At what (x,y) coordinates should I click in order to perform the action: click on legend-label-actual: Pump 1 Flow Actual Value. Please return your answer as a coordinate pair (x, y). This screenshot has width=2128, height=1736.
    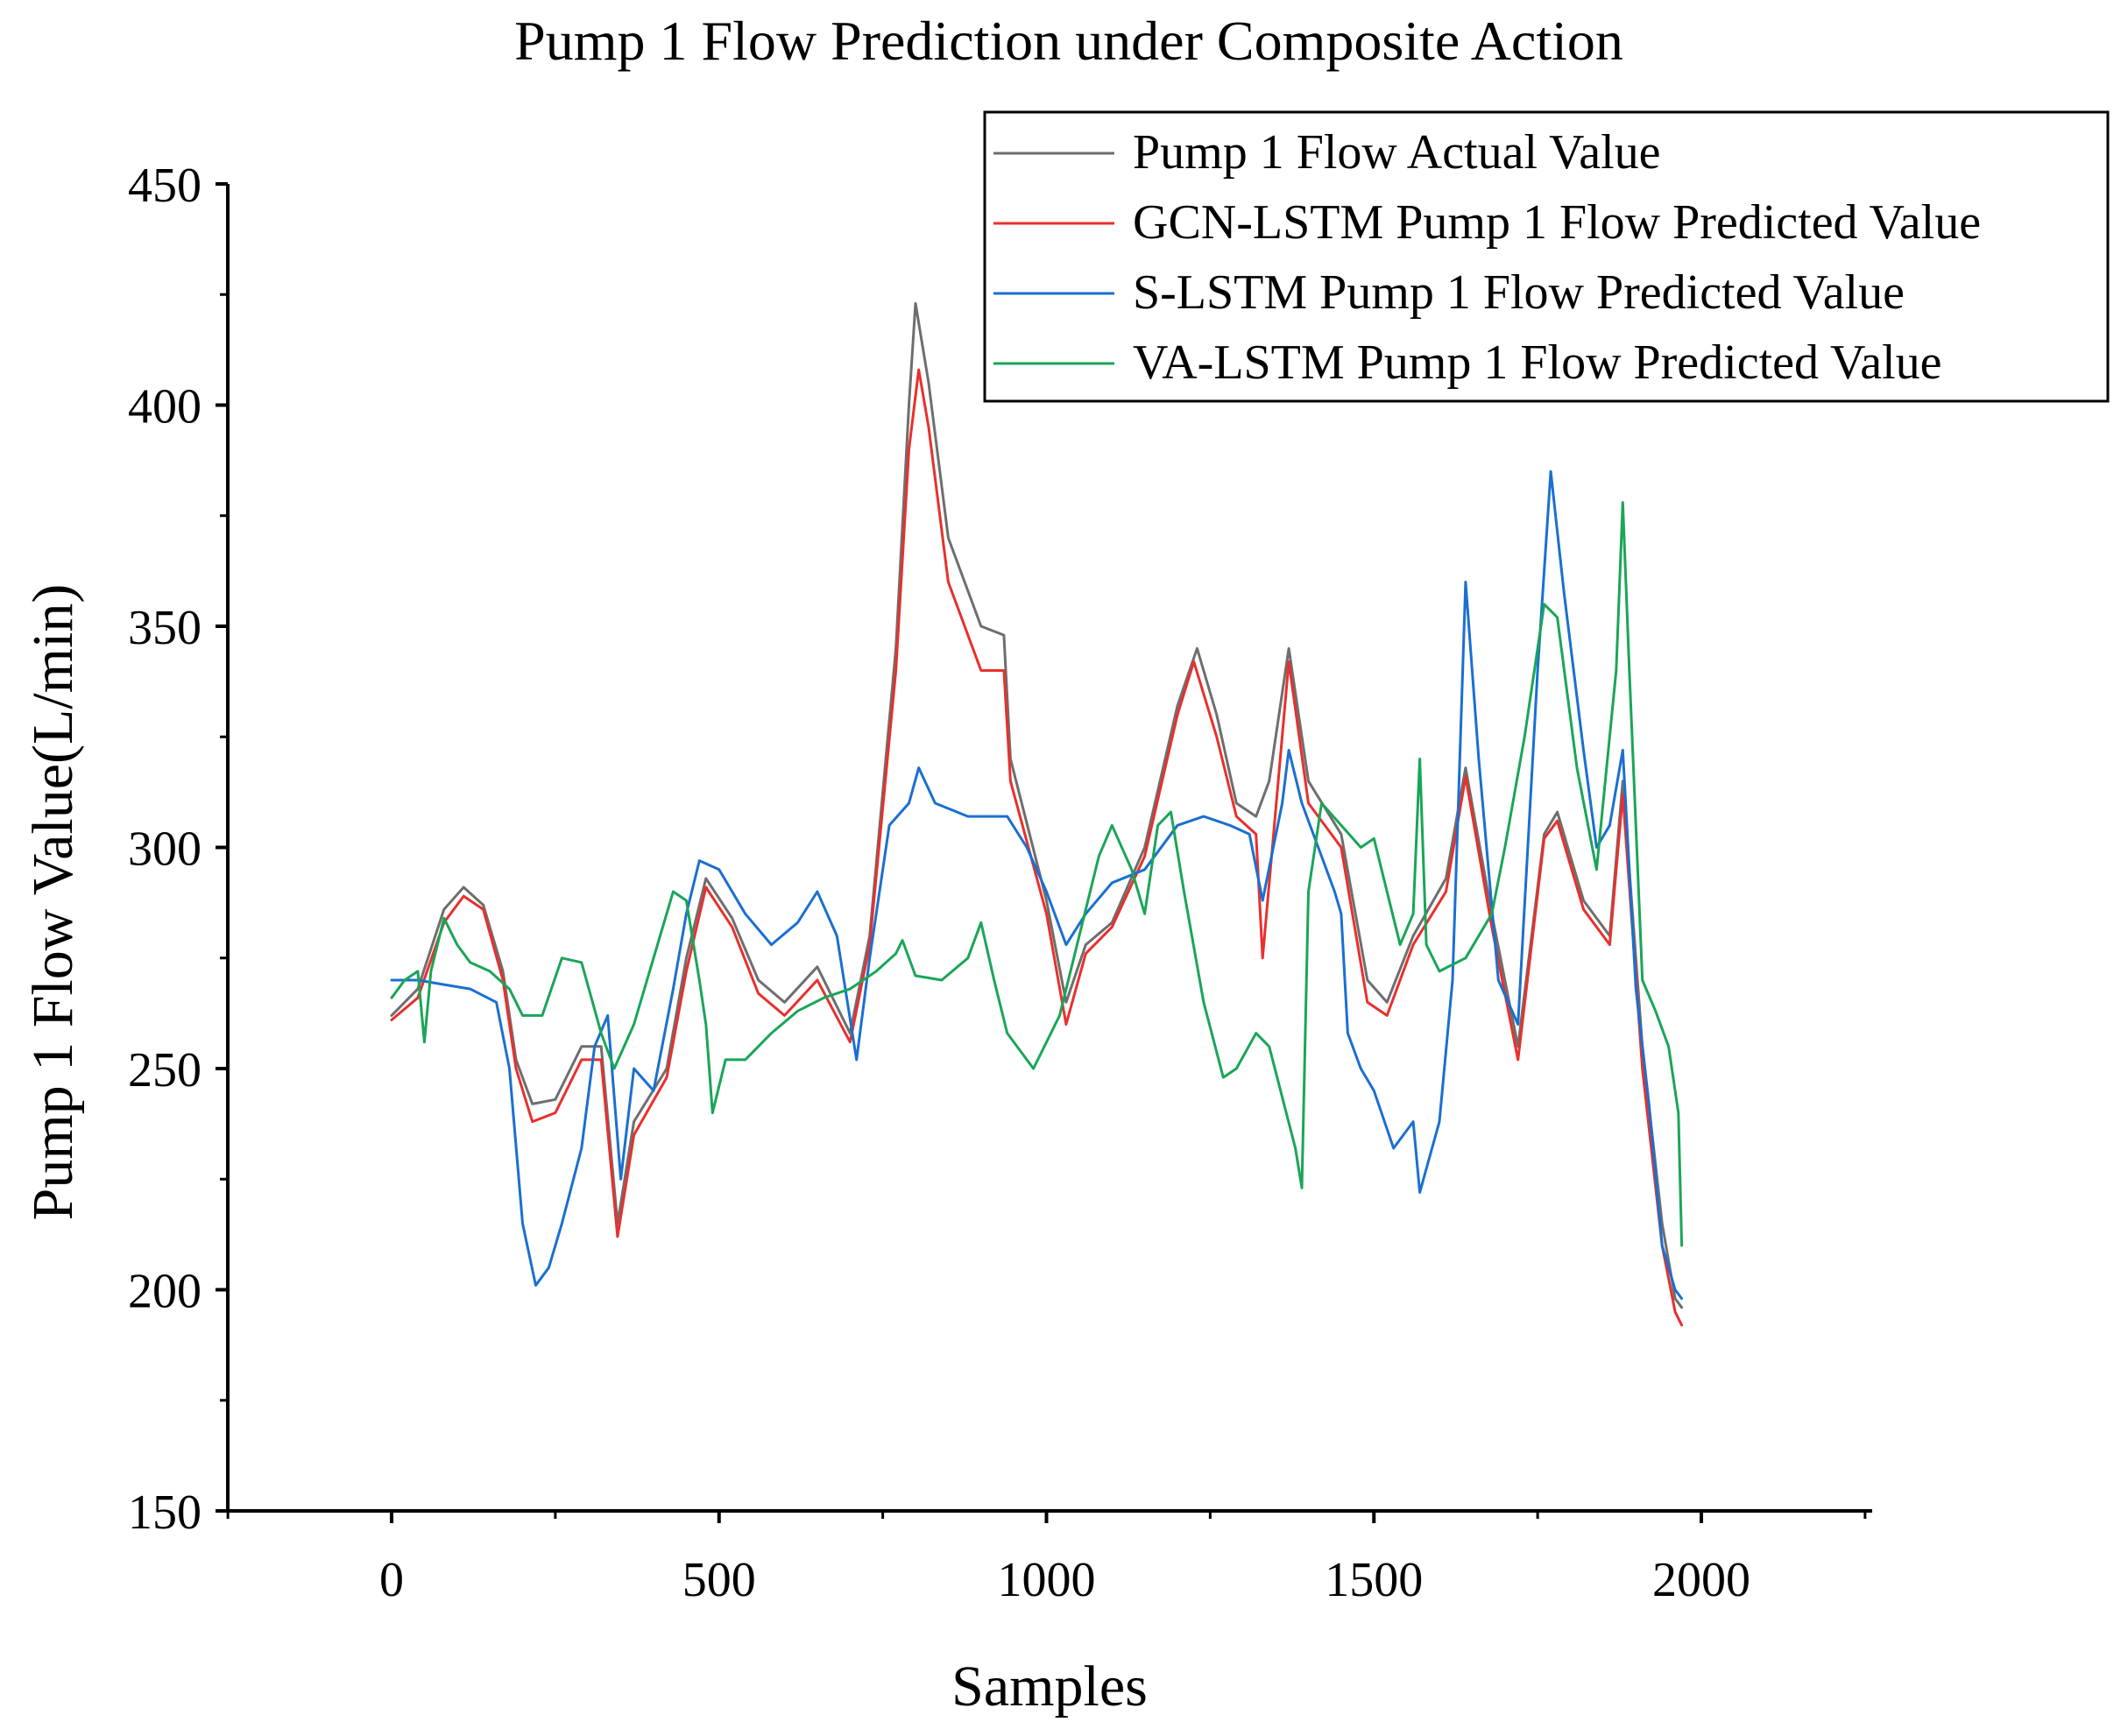
    Looking at the image, I should click on (1397, 152).